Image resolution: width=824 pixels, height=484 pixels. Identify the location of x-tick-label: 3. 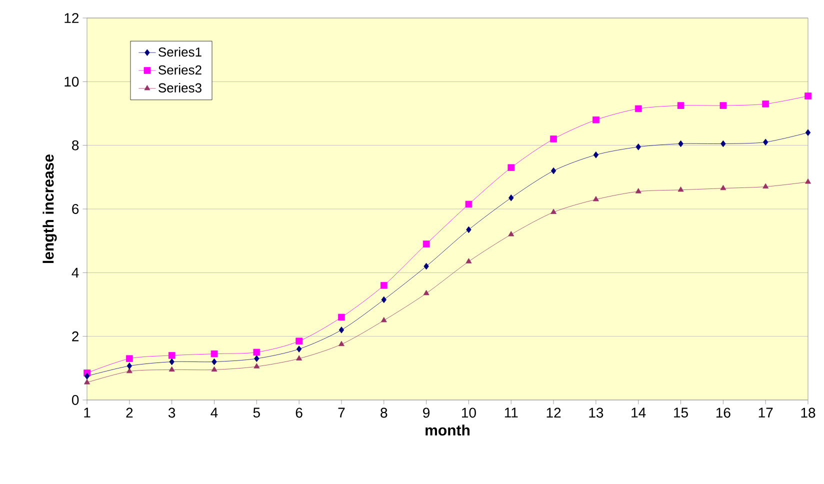
(172, 413).